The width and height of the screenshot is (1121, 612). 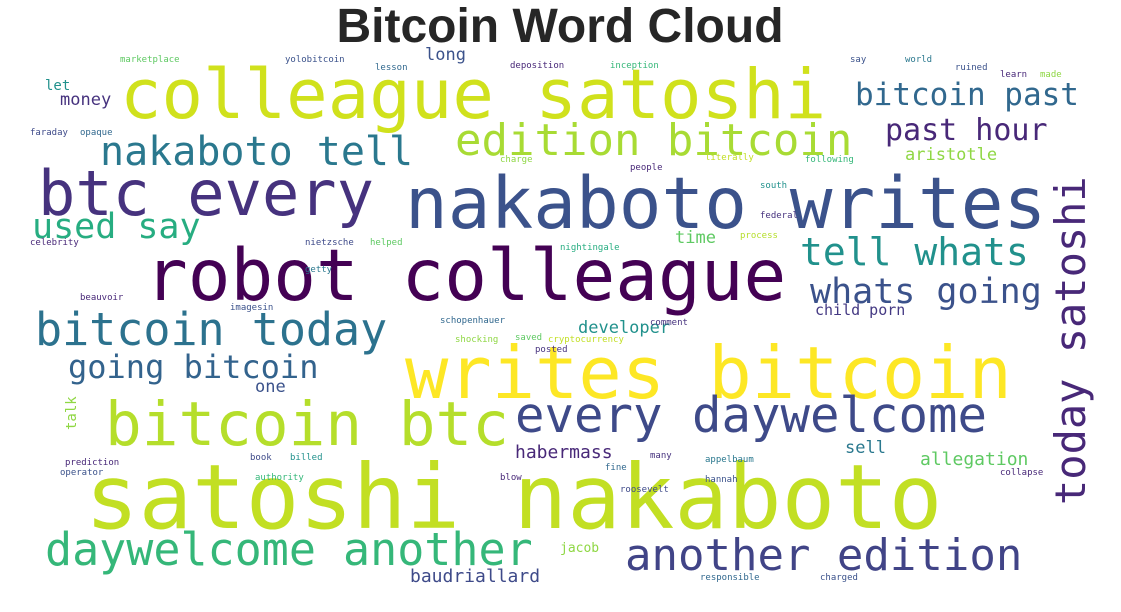 I want to click on word: bitcoin btc, so click(x=307, y=424).